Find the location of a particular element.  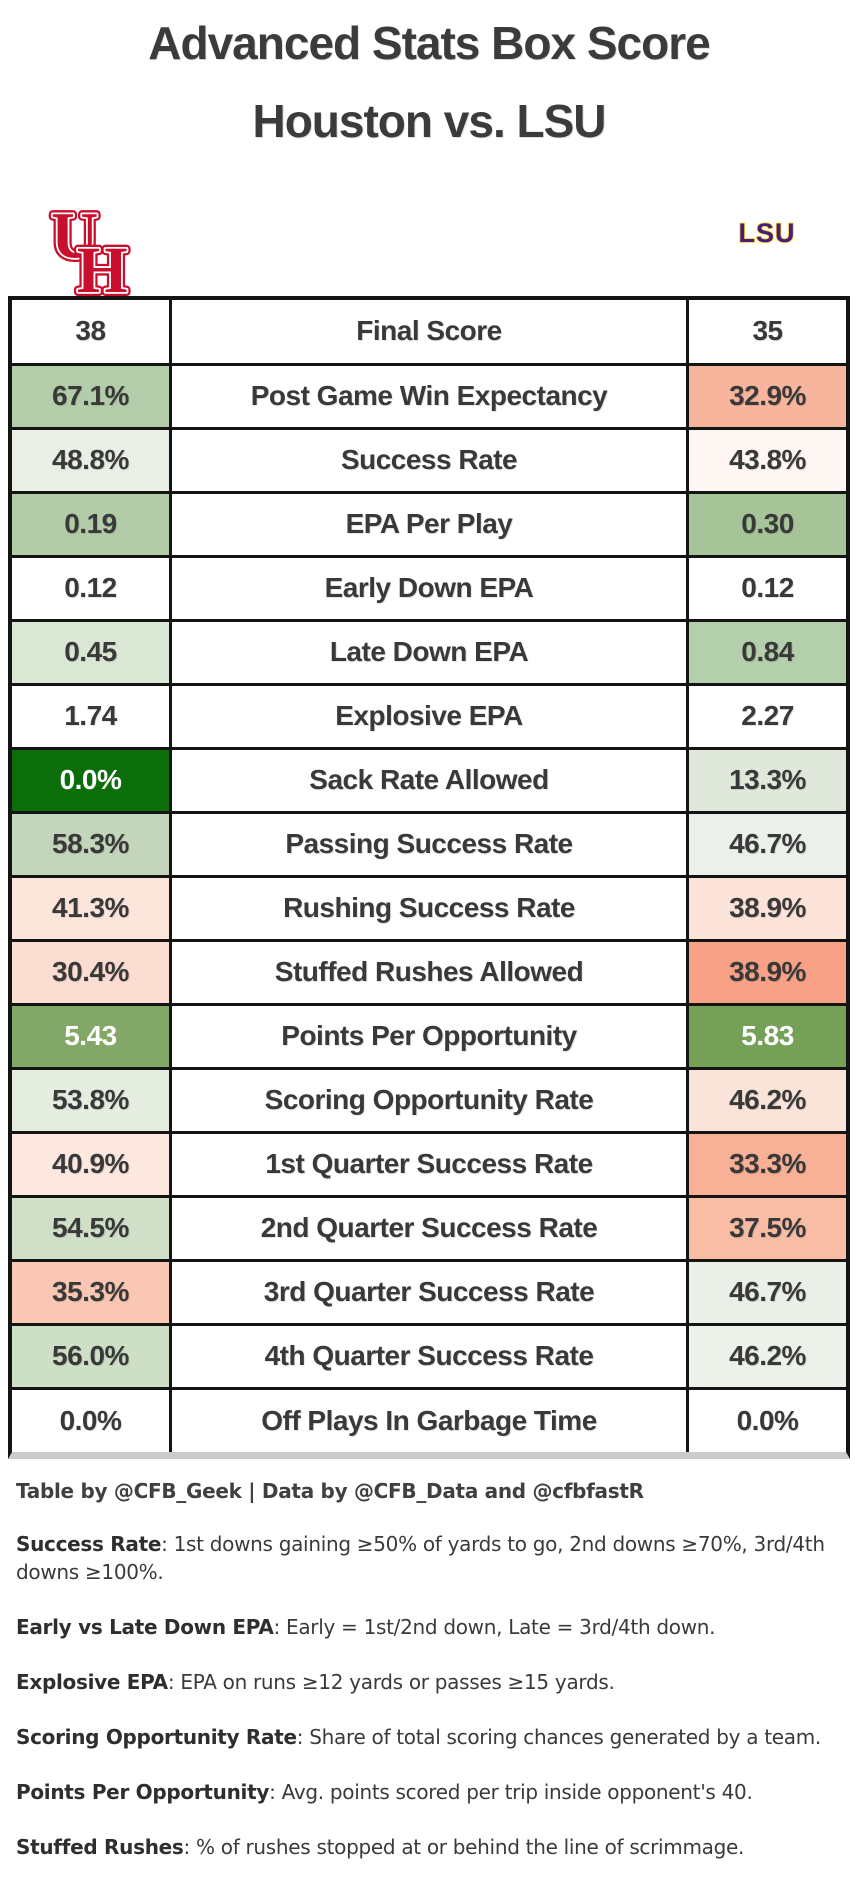

metric-label-cell: 1st Quarter Success Rate is located at coordinates (429, 1164).